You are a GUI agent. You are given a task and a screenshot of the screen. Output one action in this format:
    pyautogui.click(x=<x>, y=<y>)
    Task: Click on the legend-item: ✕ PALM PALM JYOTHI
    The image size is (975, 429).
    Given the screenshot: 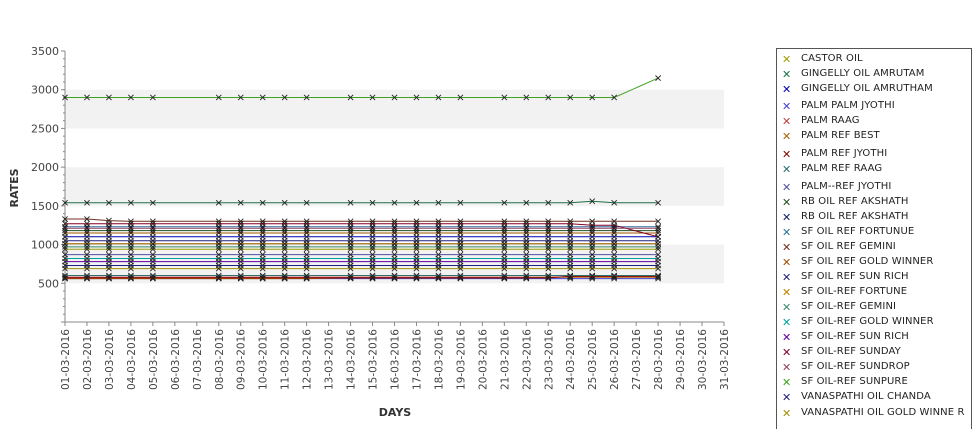 What is the action you would take?
    pyautogui.click(x=874, y=107)
    